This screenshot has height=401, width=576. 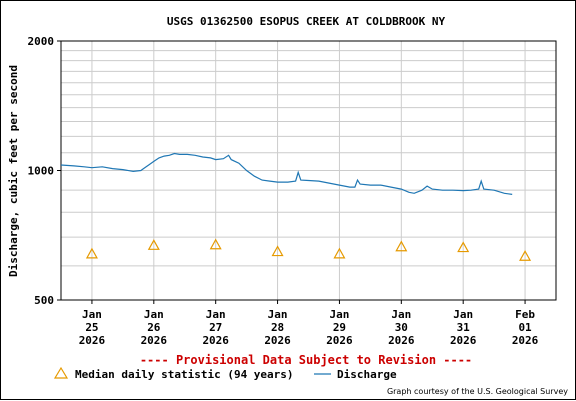 What do you see at coordinates (525, 327) in the screenshot?
I see `x-tick-label: 01` at bounding box center [525, 327].